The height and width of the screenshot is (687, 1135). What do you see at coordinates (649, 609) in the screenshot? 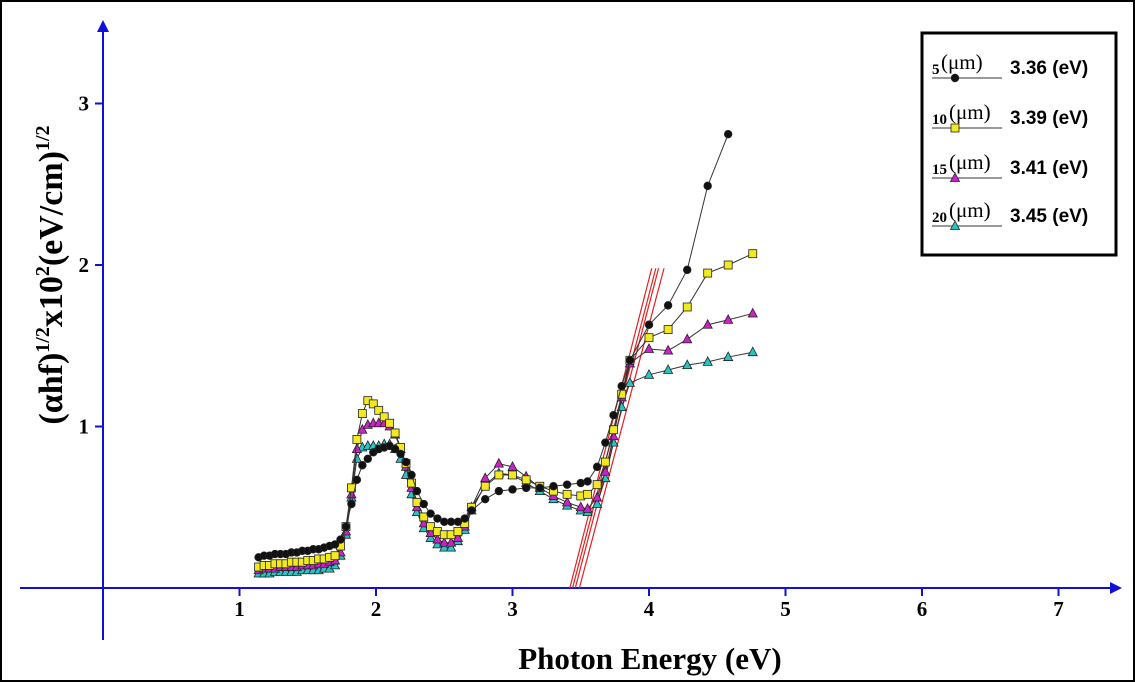
I see `x-tick-label: 4` at bounding box center [649, 609].